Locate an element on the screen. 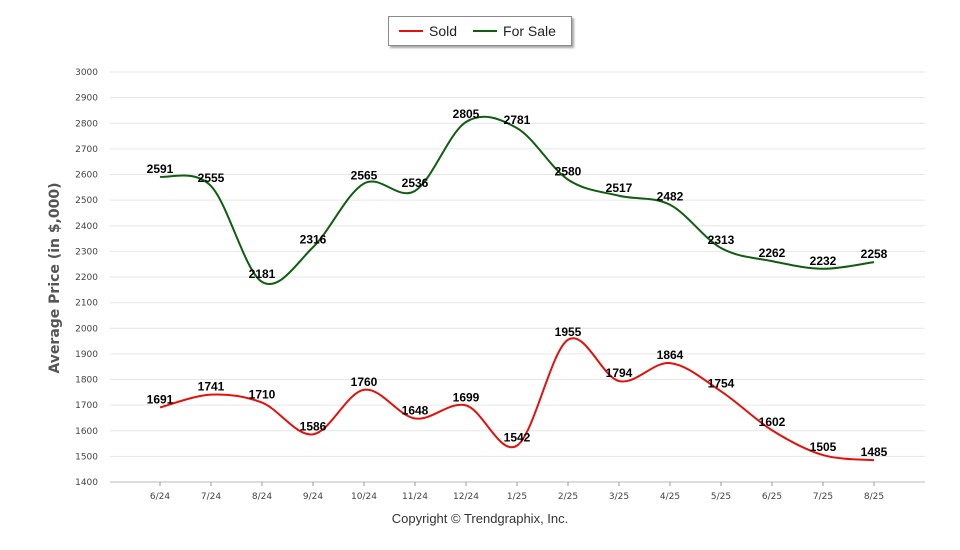 This screenshot has height=550, width=960. legend-swatch-for-sale is located at coordinates (485, 31).